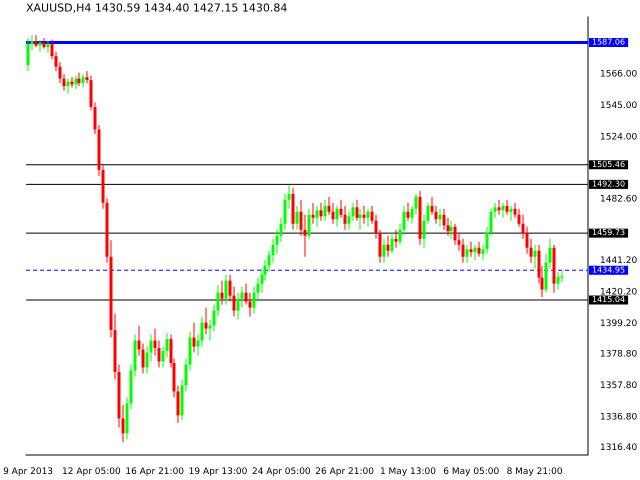 This screenshot has width=640, height=480. I want to click on x-tick-label: 24 Apr 05:00, so click(281, 471).